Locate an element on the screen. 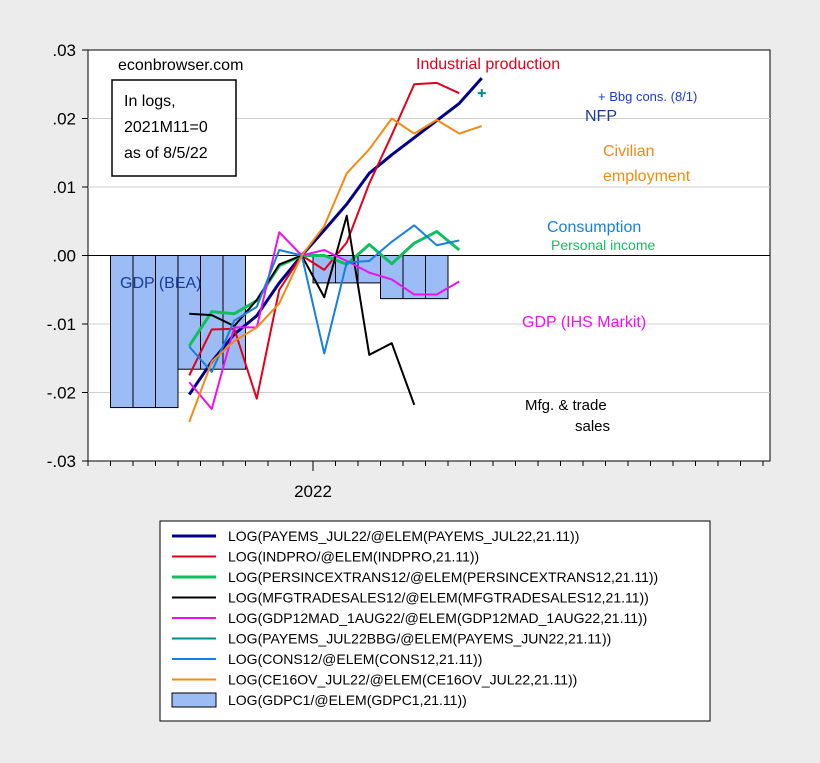  legend-item: LOG(CONS12/@ELEM(CONS12,21.11)) is located at coordinates (327, 659).